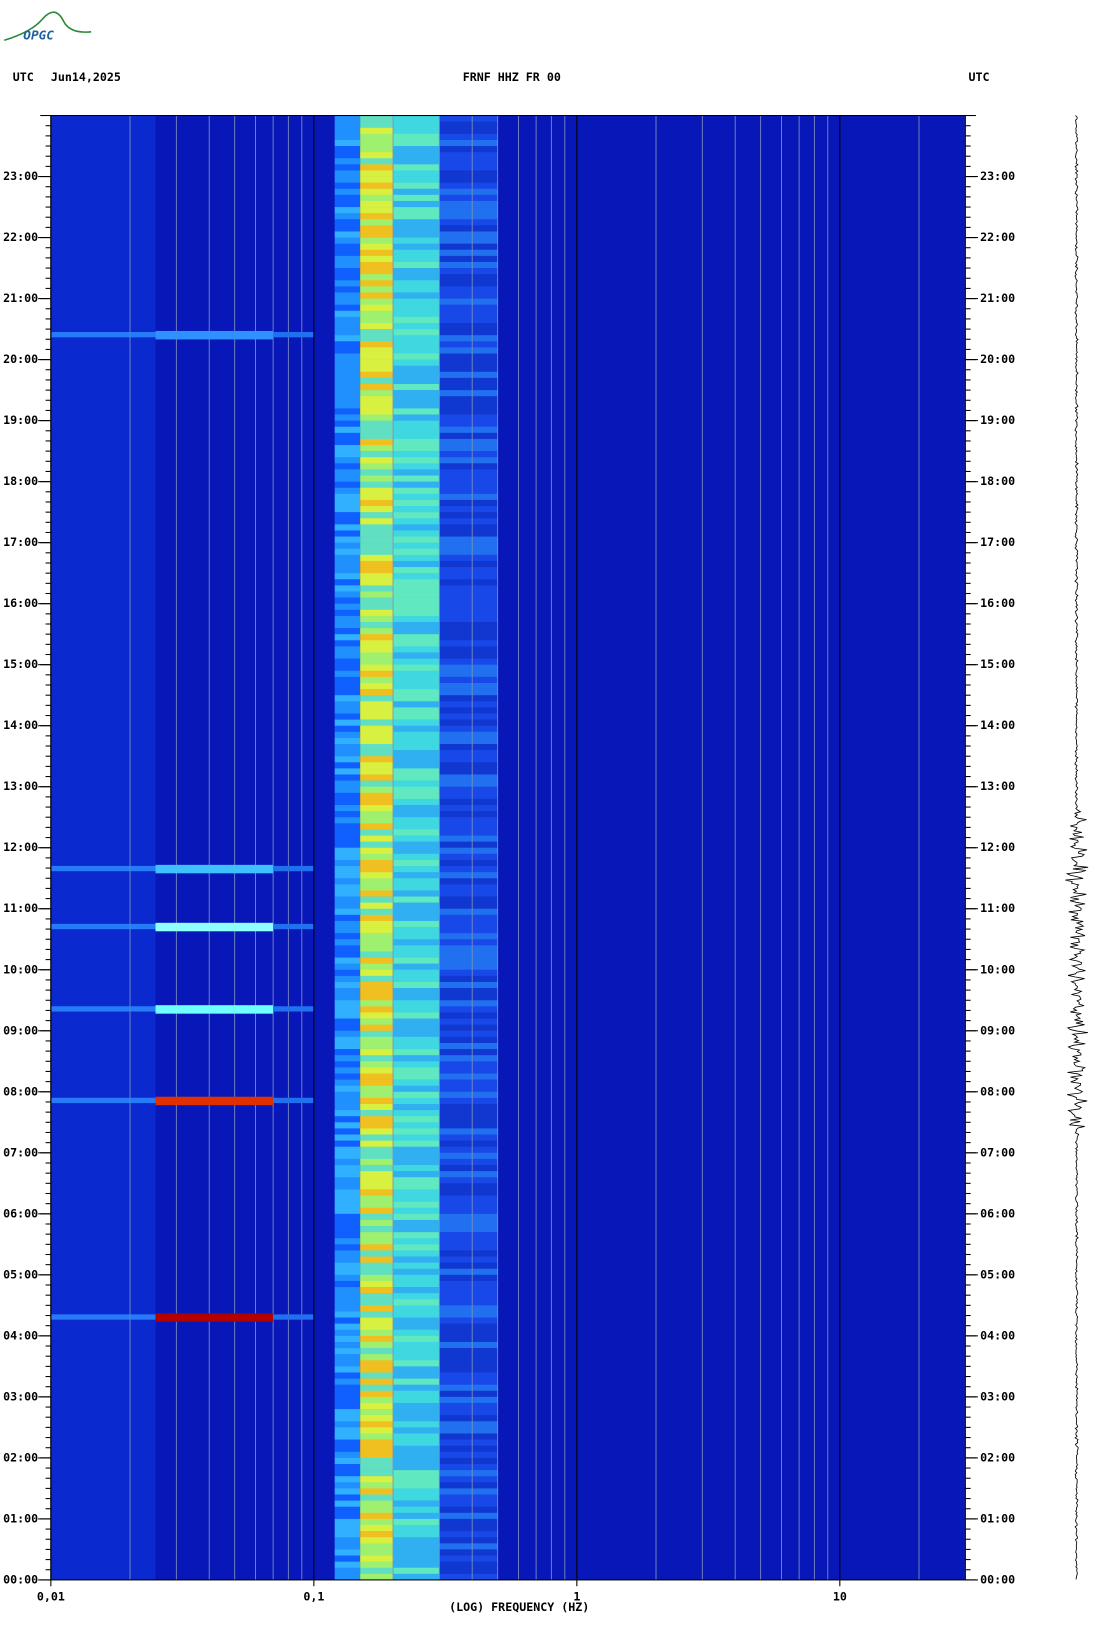 This screenshot has height=1634, width=1102. I want to click on y-tick-label: 01:00, so click(997, 1518).